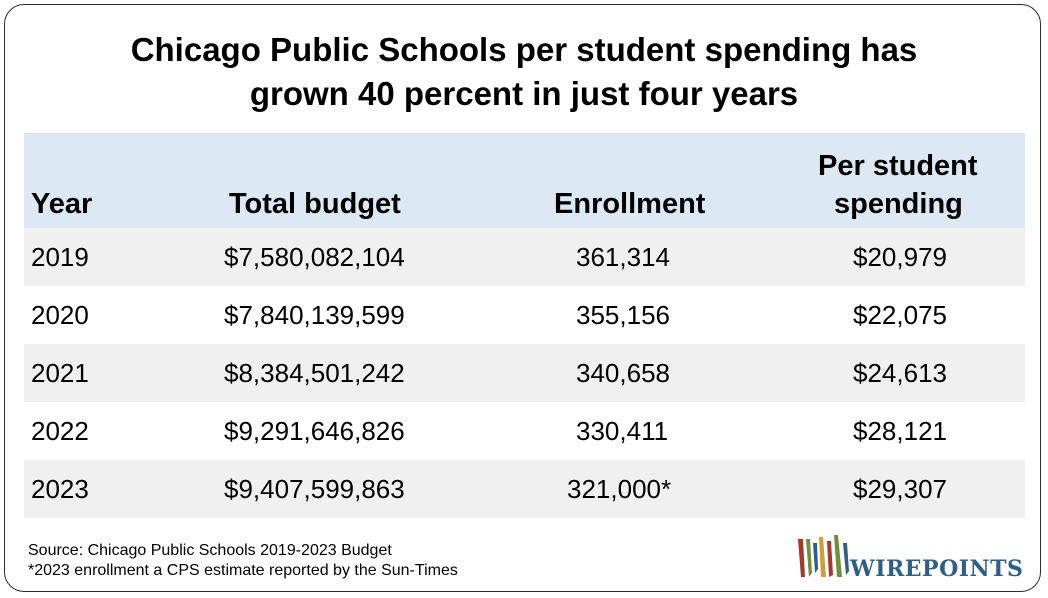 The image size is (1048, 598). What do you see at coordinates (622, 430) in the screenshot?
I see `cell-enrollment: 330,411` at bounding box center [622, 430].